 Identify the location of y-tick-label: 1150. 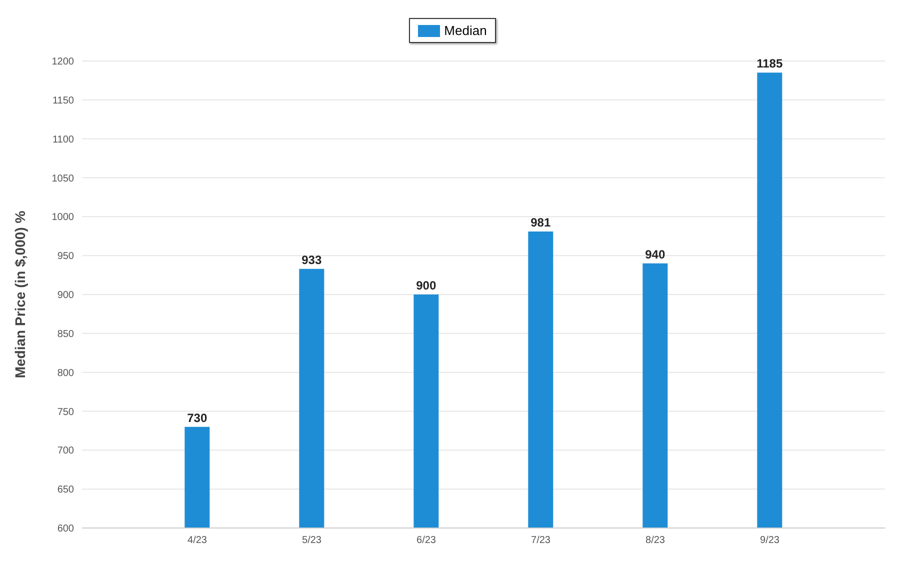
(63, 100).